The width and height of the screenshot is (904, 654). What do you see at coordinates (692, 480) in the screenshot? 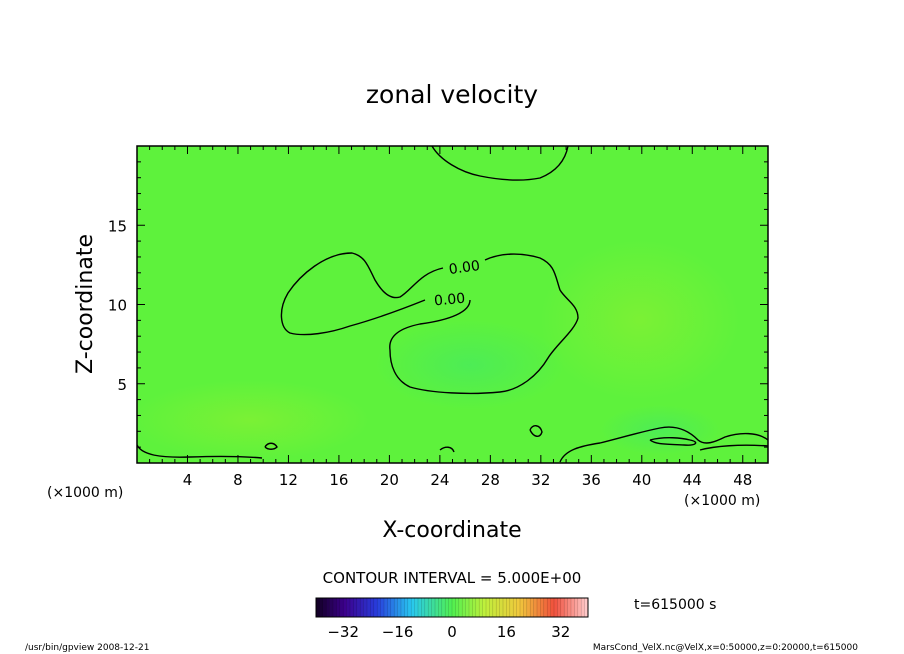
I see `x-tick-label: 44` at bounding box center [692, 480].